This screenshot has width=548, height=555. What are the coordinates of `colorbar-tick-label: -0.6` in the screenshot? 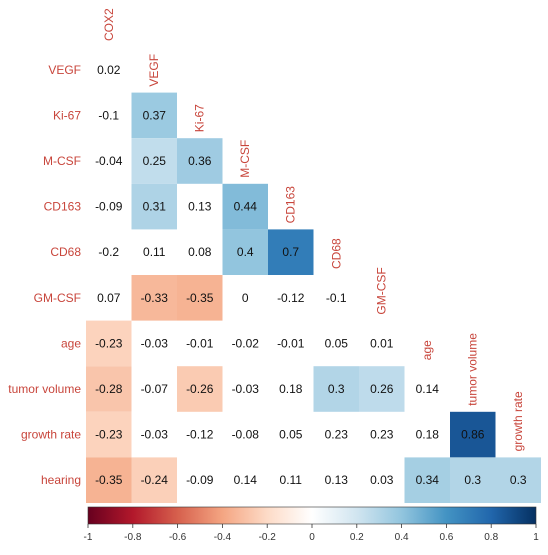 It's located at (178, 537).